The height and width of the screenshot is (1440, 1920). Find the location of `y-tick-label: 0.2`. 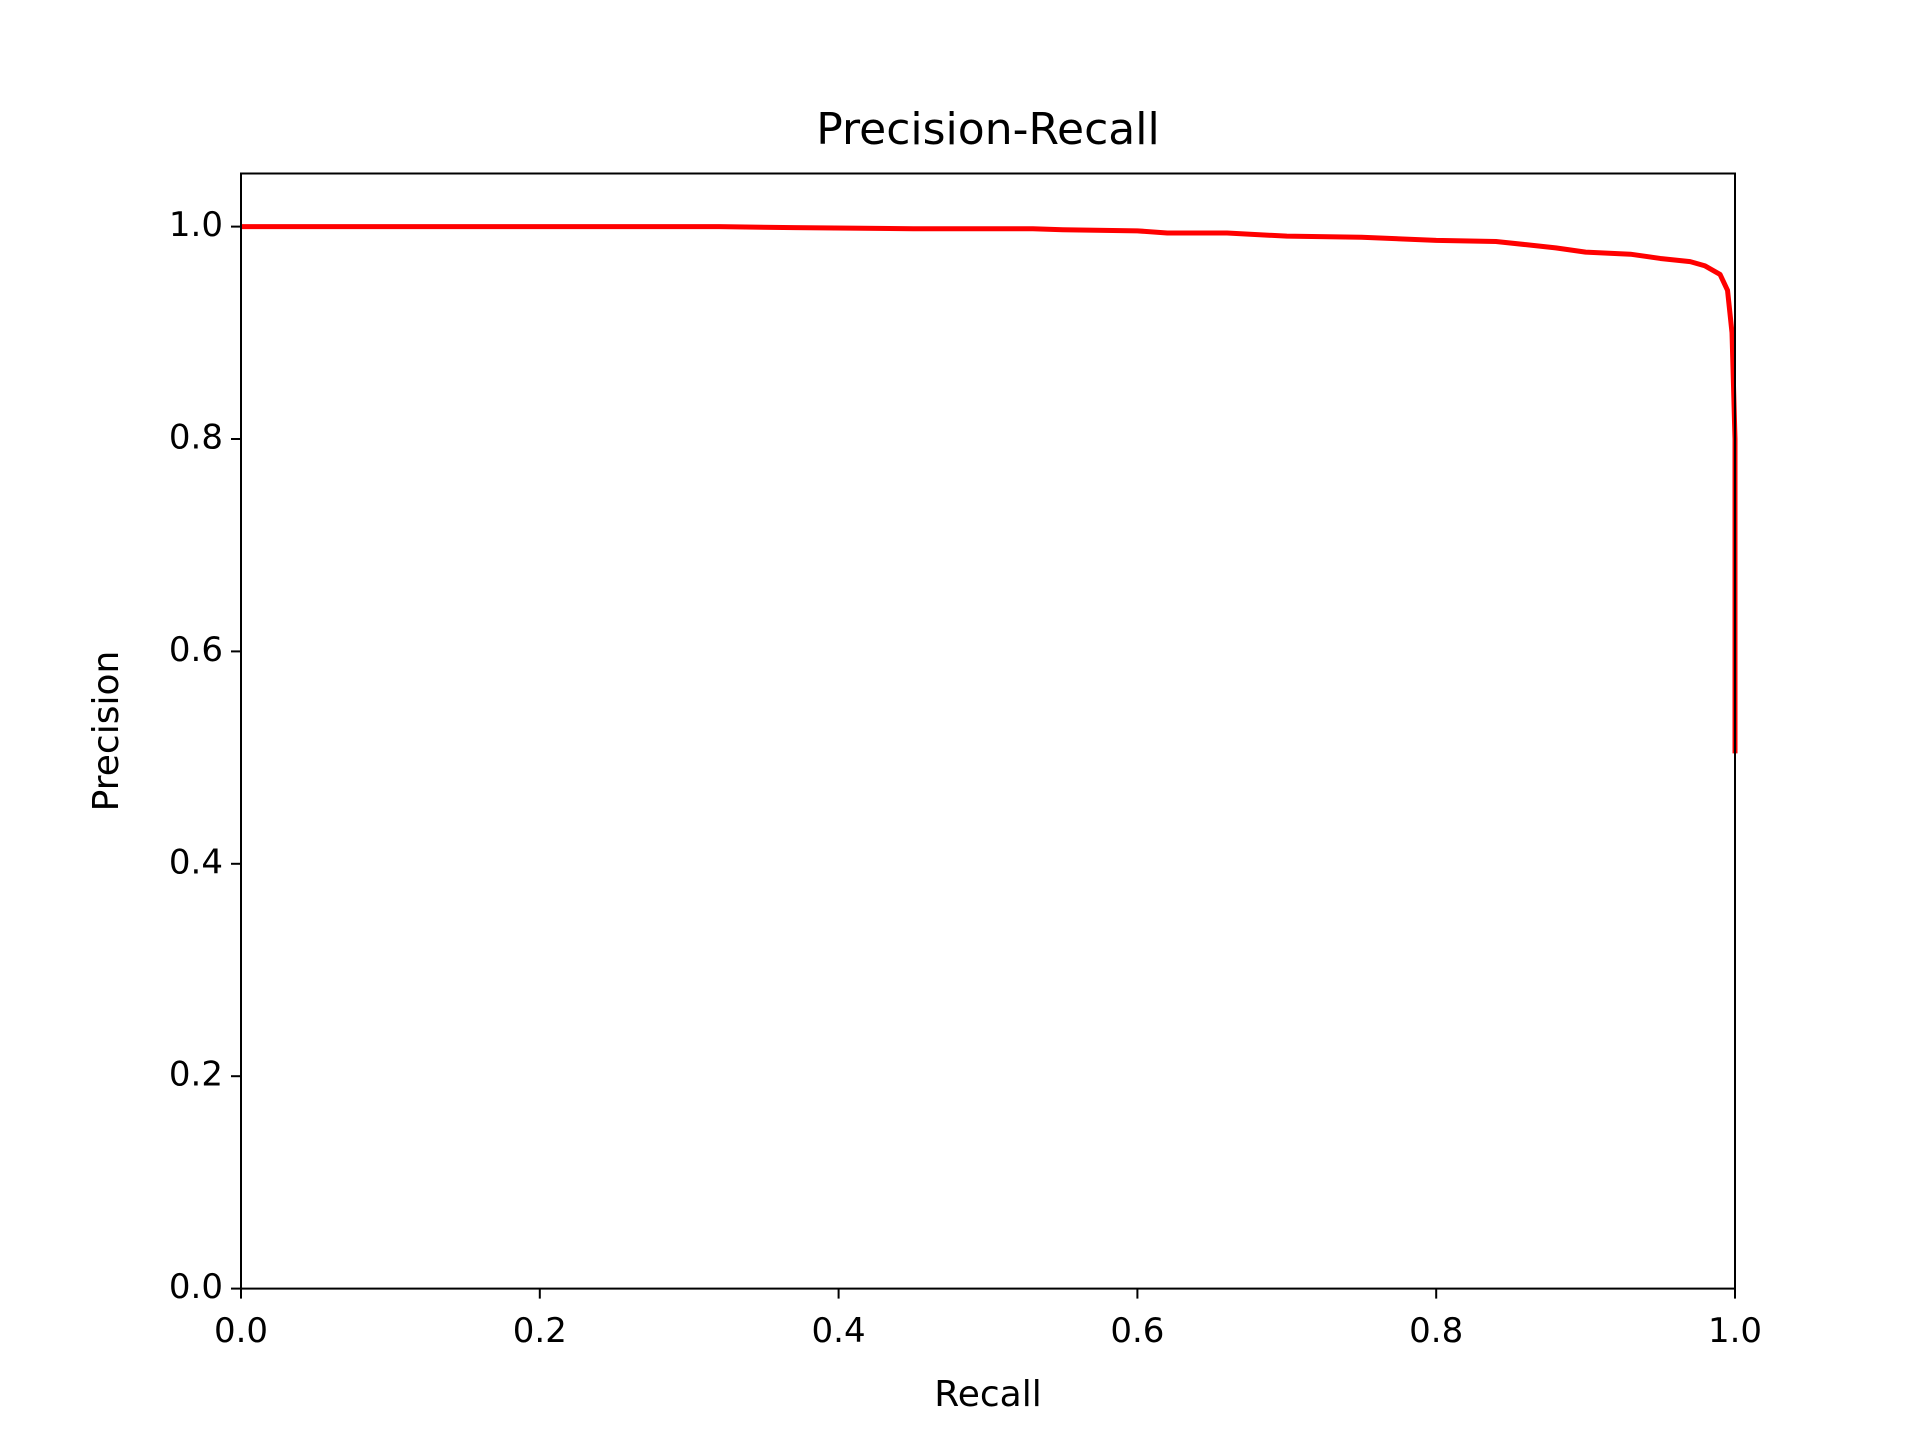

y-tick-label: 0.2 is located at coordinates (196, 1075).